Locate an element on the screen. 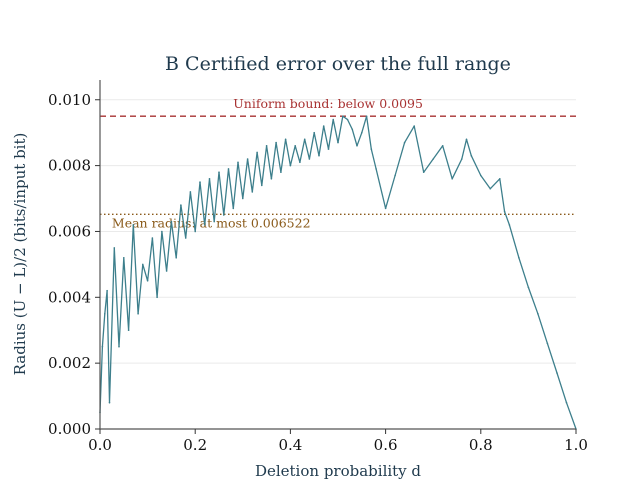 The height and width of the screenshot is (484, 626). x-axis-label: Deletion probability d is located at coordinates (338, 471).